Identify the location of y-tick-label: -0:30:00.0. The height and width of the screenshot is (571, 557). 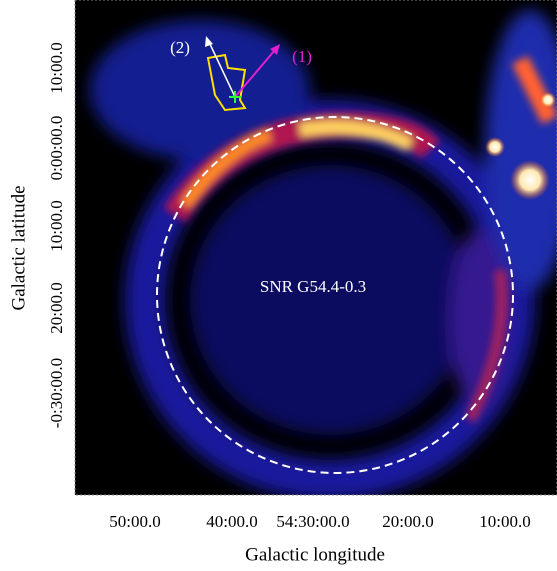
(56, 393).